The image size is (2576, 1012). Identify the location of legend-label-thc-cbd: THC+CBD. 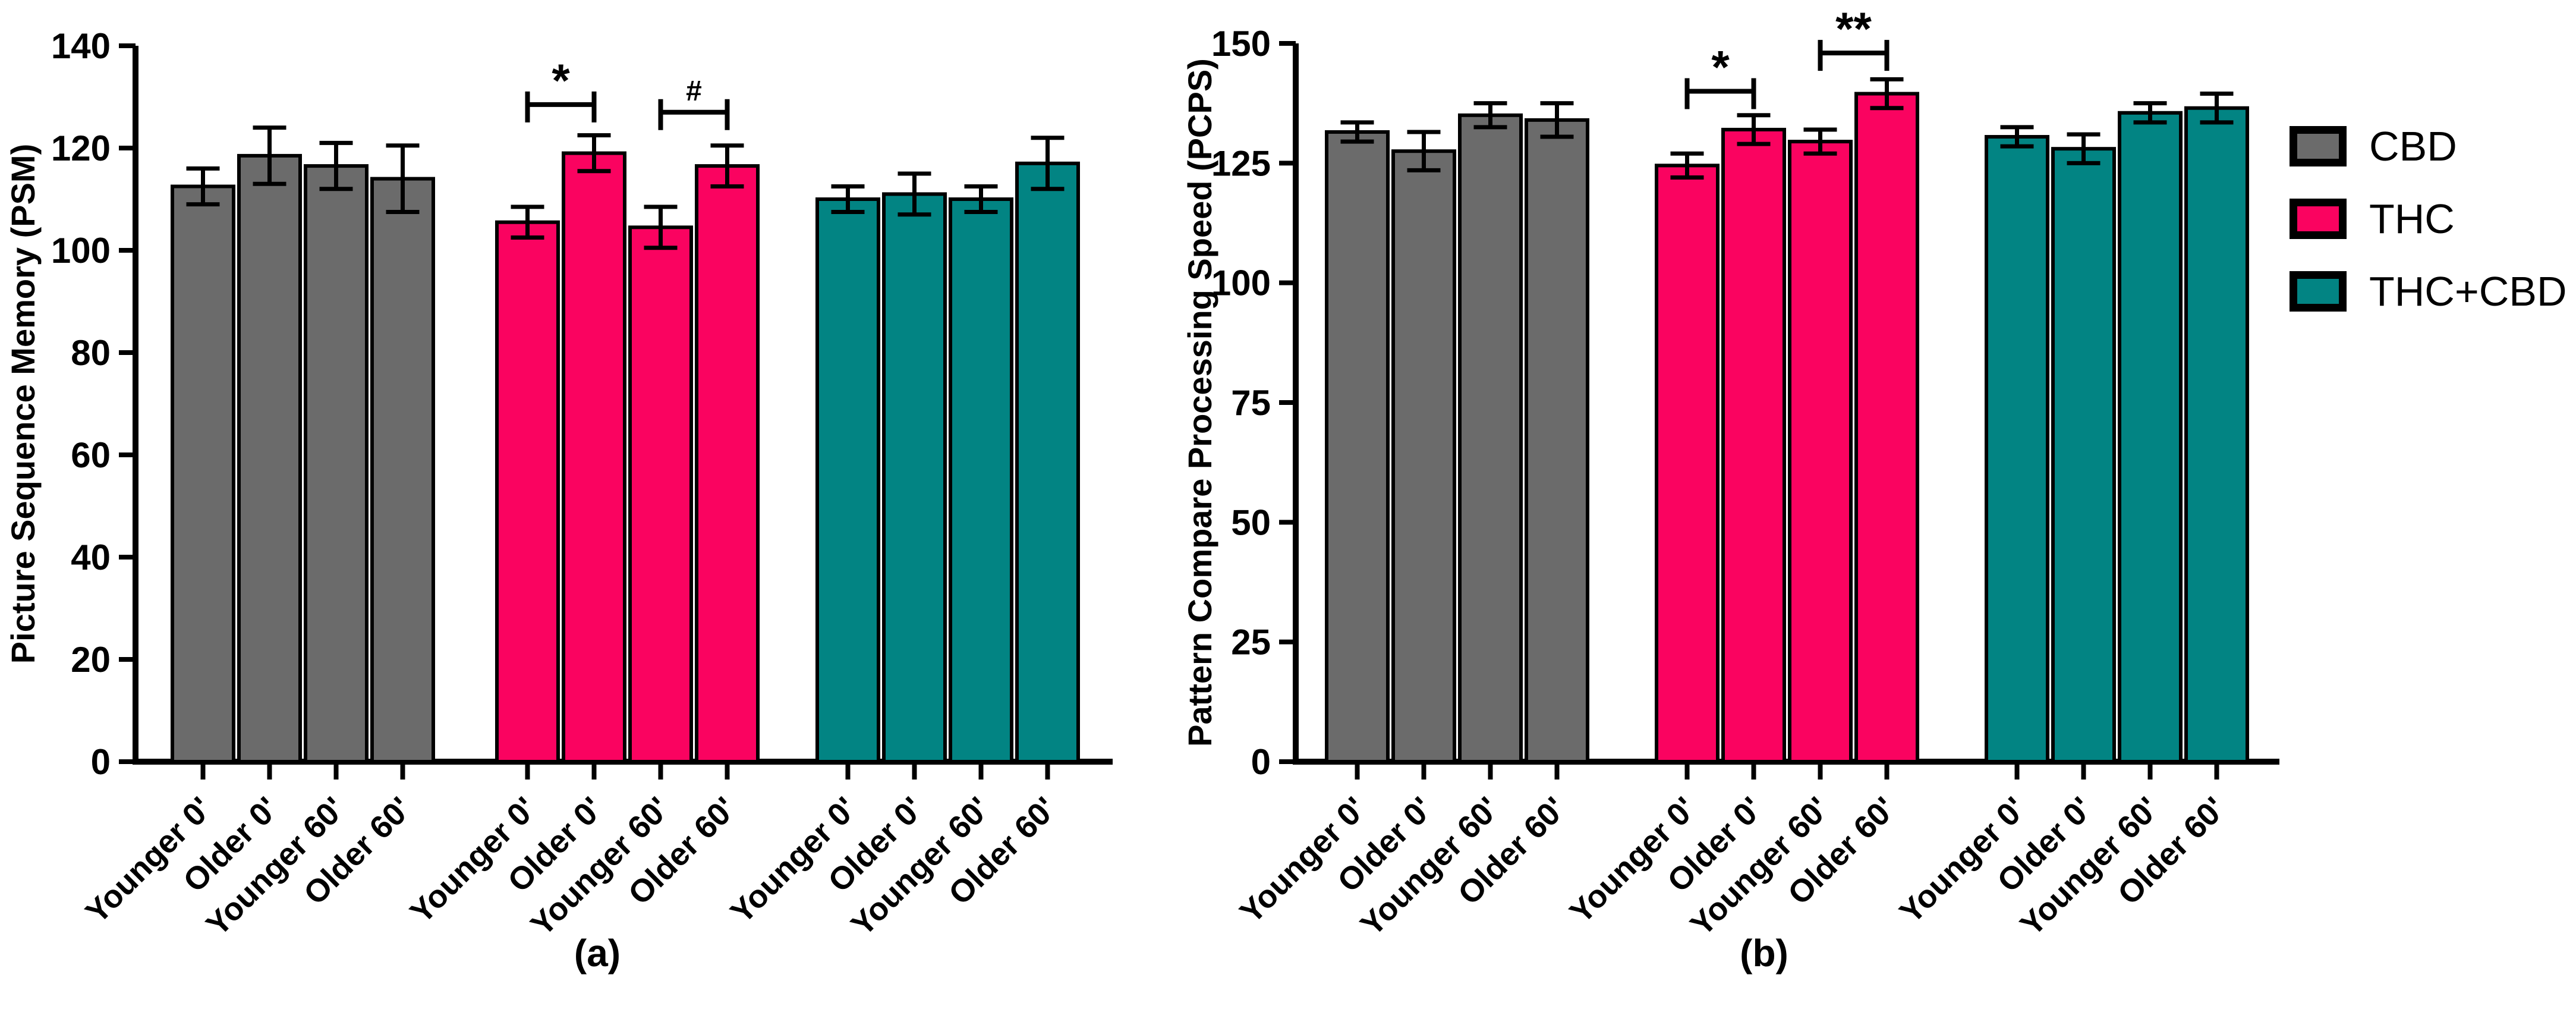
(2468, 291).